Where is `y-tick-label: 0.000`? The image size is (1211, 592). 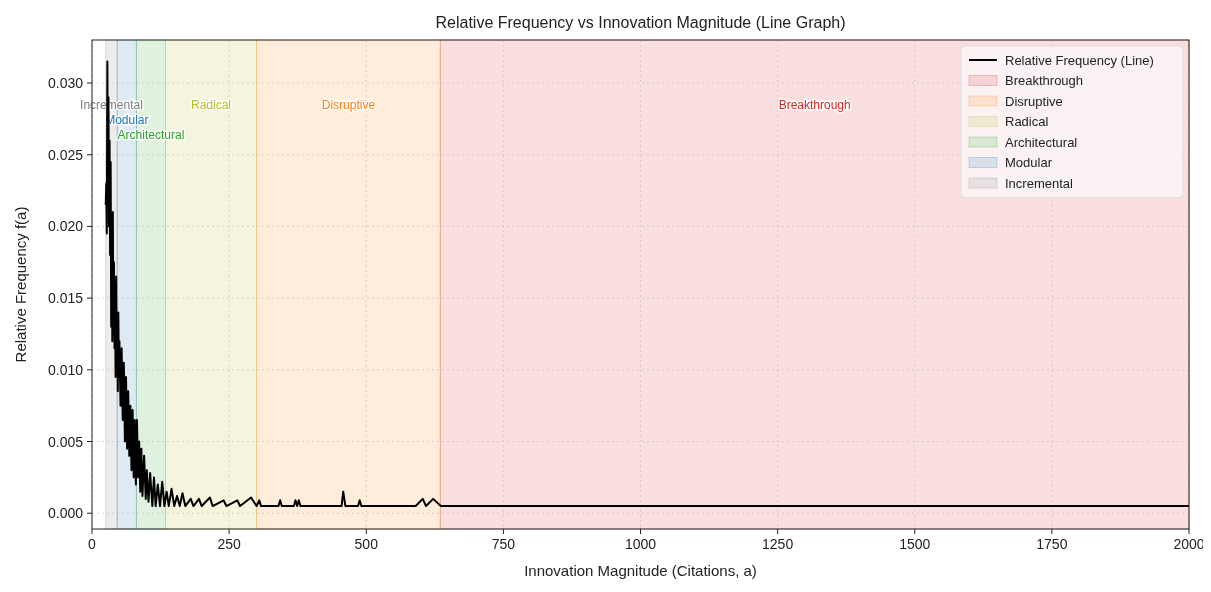
y-tick-label: 0.000 is located at coordinates (65, 513).